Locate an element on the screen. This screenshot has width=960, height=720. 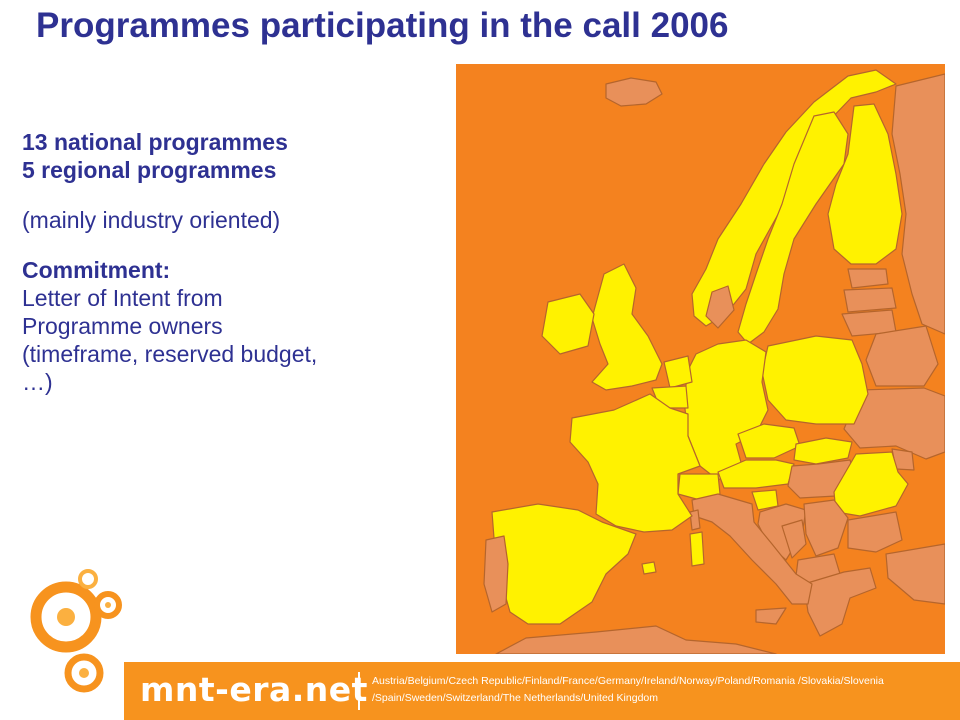
slovenia-shape is located at coordinates (765, 500).